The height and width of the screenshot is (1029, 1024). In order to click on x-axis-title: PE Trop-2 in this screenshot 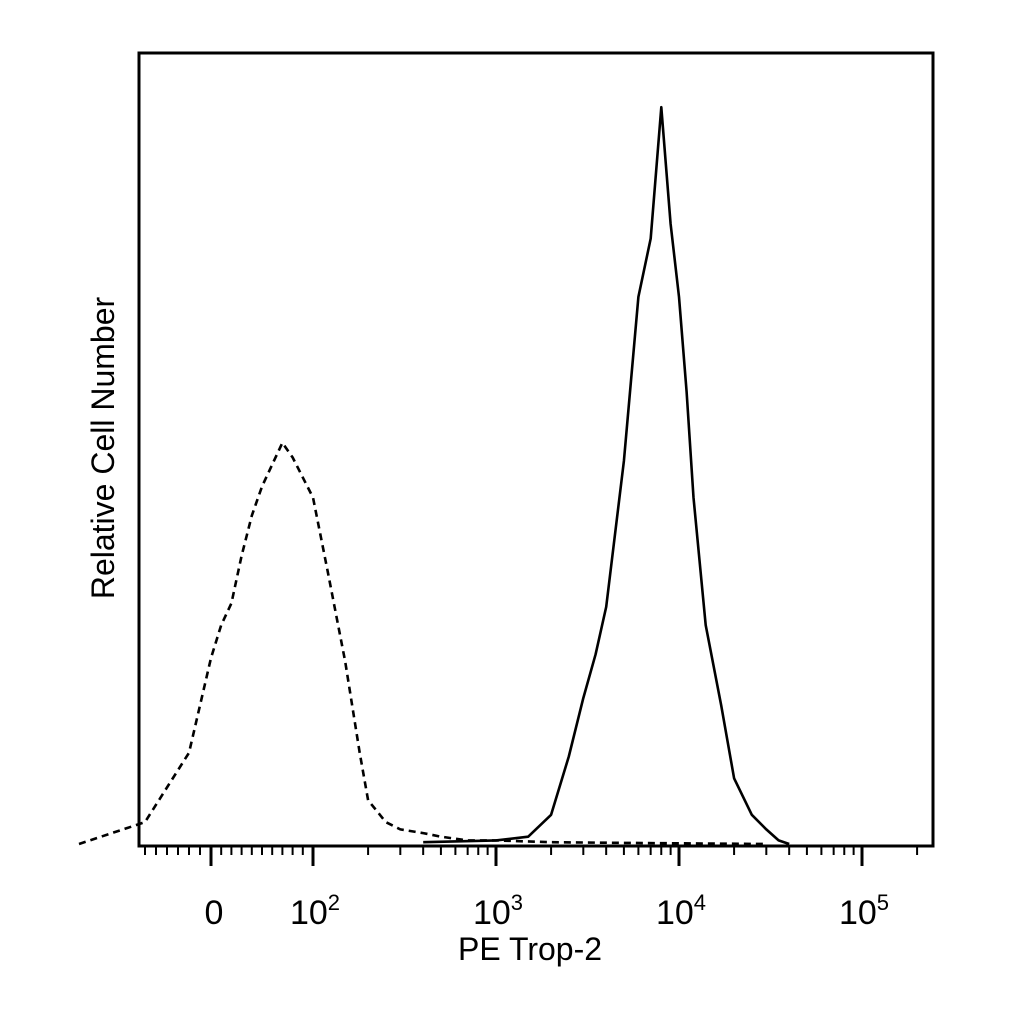, I will do `click(530, 949)`.